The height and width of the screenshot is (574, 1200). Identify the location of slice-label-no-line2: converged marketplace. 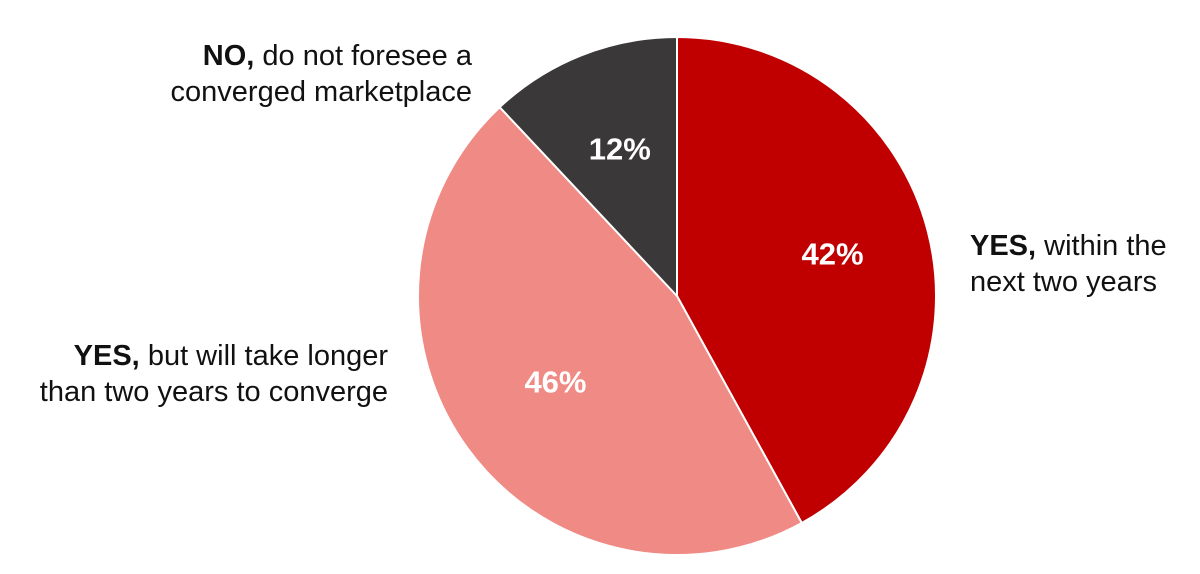
(321, 92).